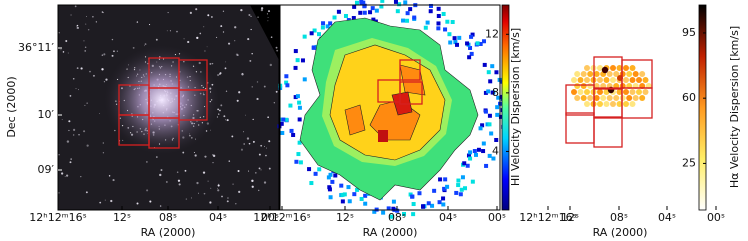 This screenshot has width=748, height=241. I want to click on x-tick-label: 12ʰ12ᵐ16ˢ, so click(547, 217).